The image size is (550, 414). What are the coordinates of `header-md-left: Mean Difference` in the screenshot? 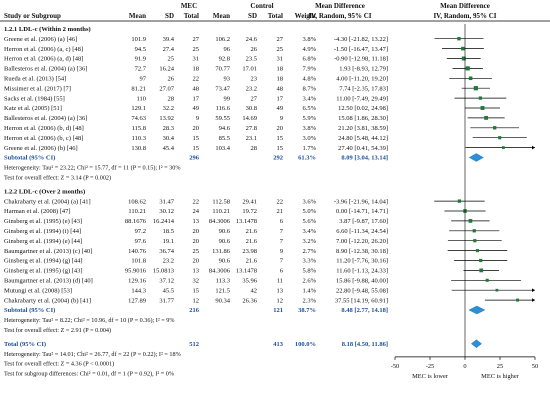 It's located at (340, 6).